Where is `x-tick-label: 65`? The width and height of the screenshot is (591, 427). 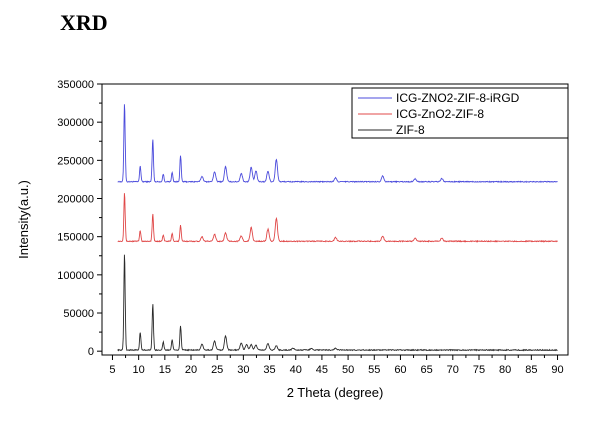
x-tick-label: 65 is located at coordinates (427, 370).